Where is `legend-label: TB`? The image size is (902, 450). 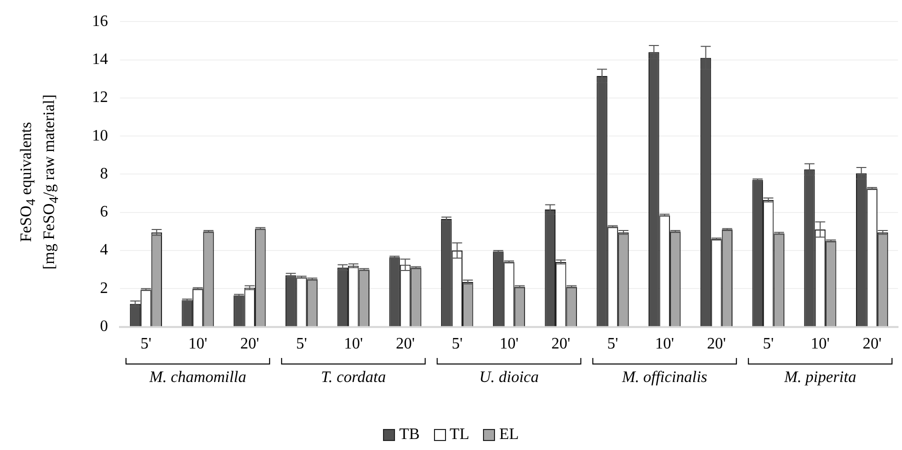
legend-label: TB is located at coordinates (409, 435).